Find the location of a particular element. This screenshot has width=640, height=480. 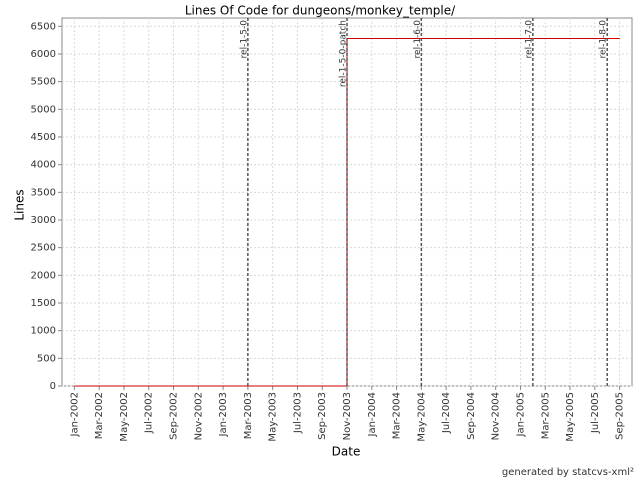

x-tick-label: Mar-2002 is located at coordinates (99, 415).